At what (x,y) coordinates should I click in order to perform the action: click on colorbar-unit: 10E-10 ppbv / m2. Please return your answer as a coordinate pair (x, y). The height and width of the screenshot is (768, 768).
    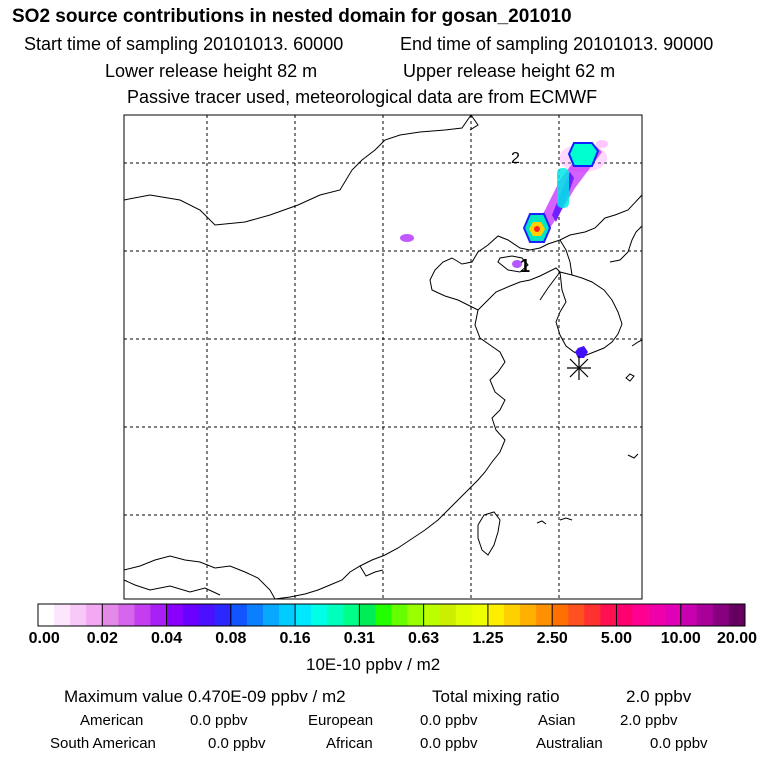
    Looking at the image, I should click on (373, 664).